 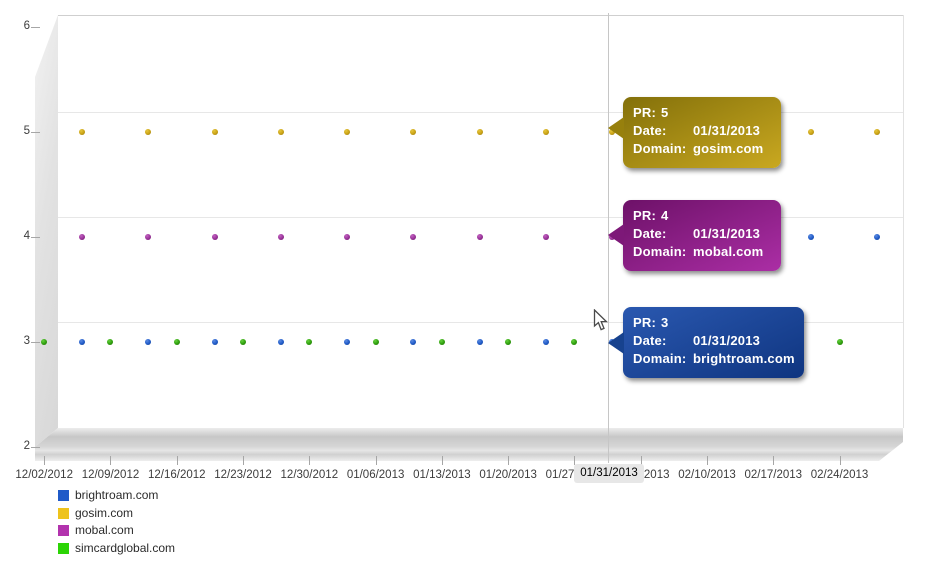 I want to click on x-axis-label: 02/24/2013, so click(x=839, y=475).